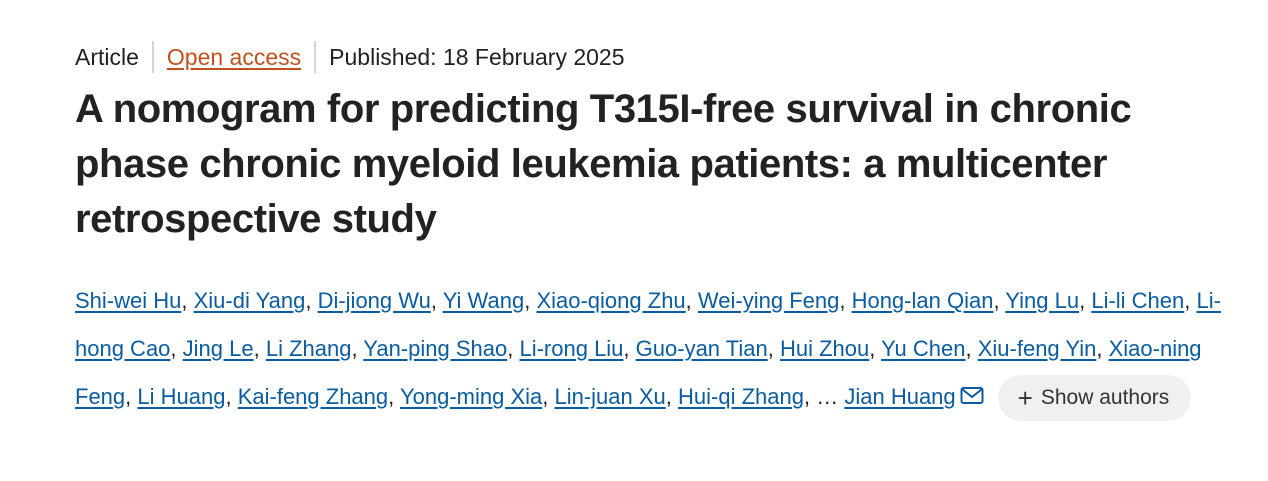 Image resolution: width=1268 pixels, height=481 pixels. I want to click on author-link: Ying Lu, so click(1042, 300).